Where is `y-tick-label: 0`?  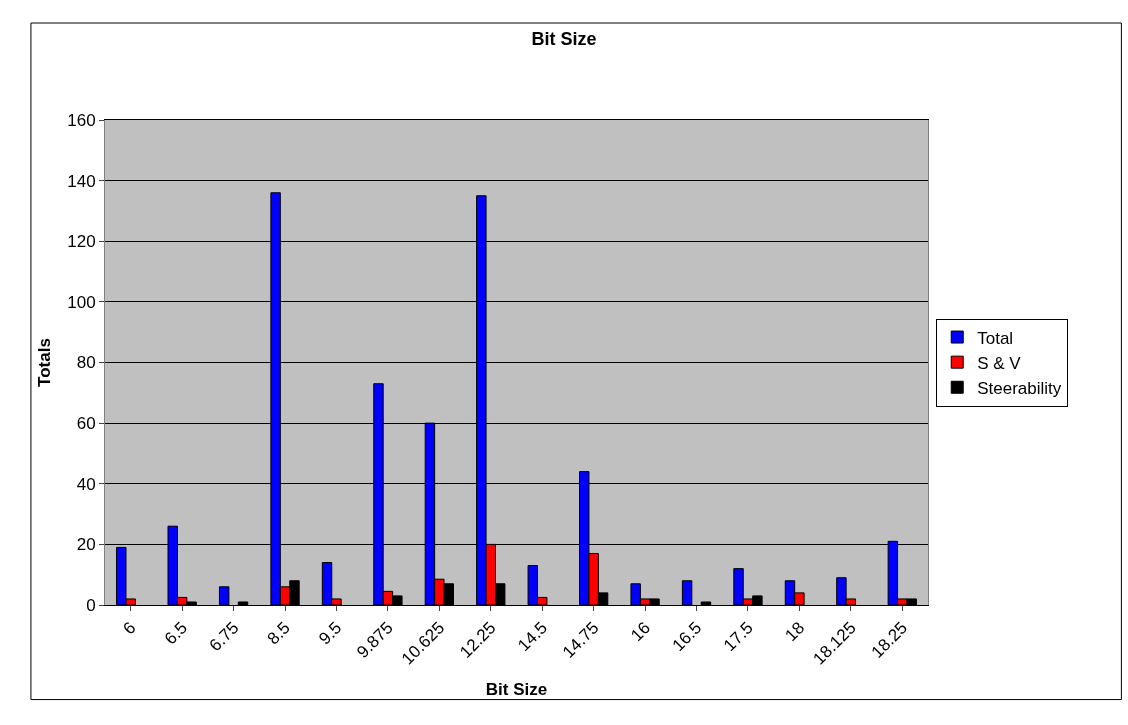 y-tick-label: 0 is located at coordinates (91, 605).